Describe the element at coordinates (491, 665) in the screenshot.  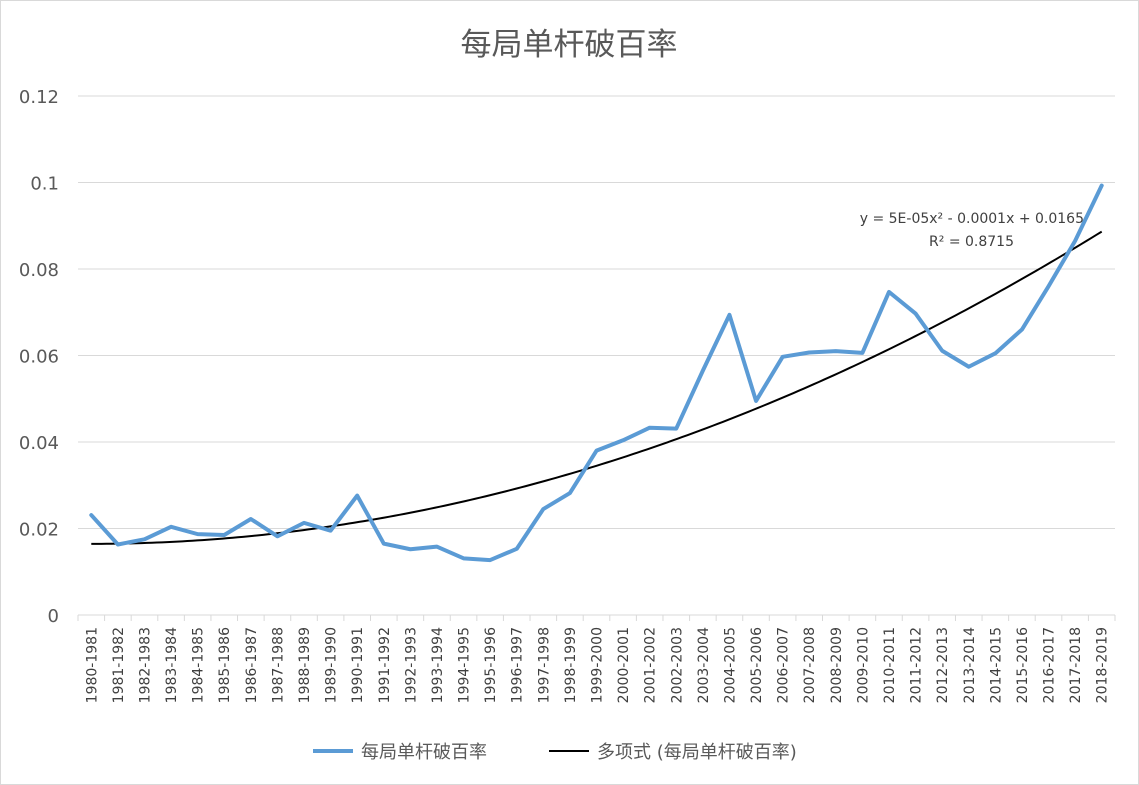
I see `x-tick-label: 1995-1996` at that location.